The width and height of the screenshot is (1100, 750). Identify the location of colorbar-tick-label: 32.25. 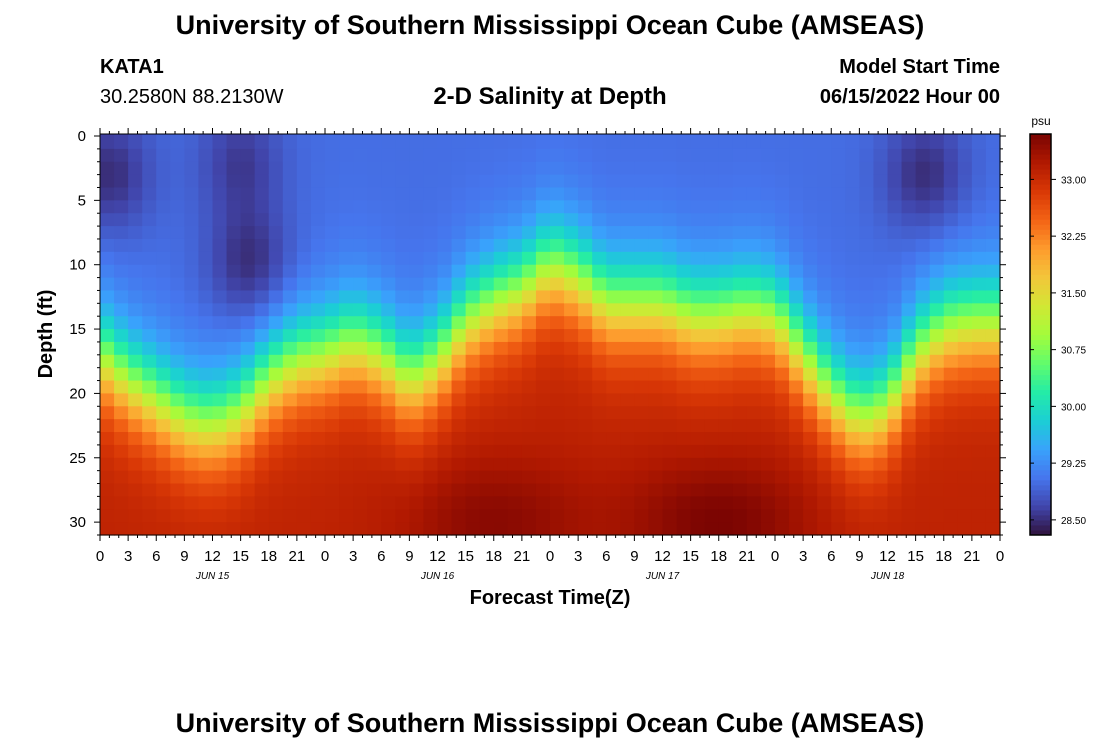
(1073, 237).